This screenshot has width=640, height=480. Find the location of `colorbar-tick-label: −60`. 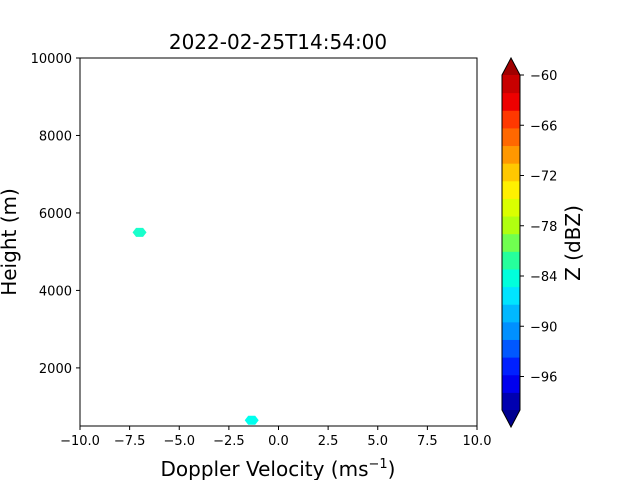

colorbar-tick-label: −60 is located at coordinates (543, 76).